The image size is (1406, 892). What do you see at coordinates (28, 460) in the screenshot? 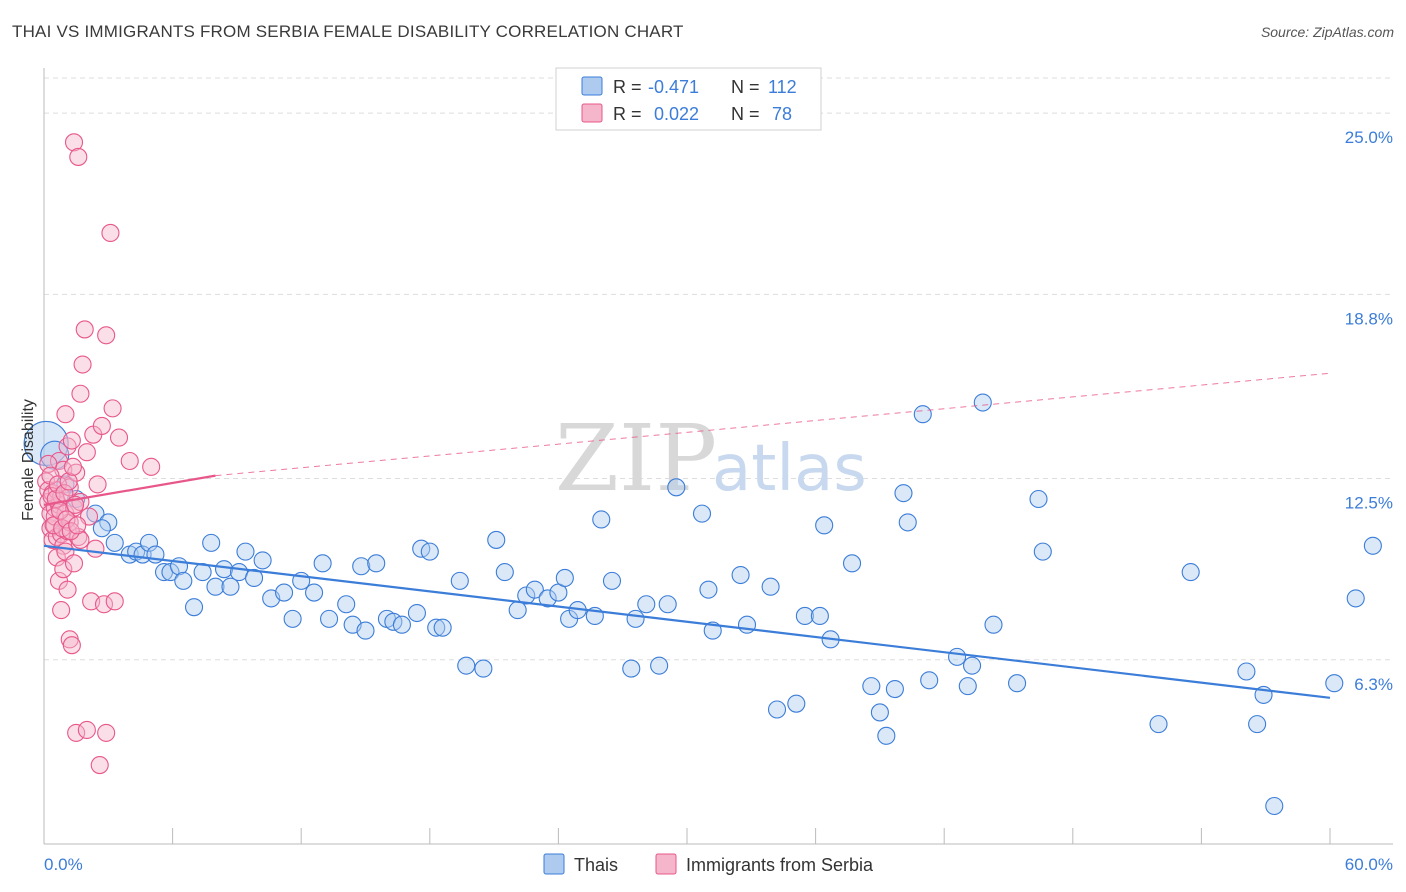
I see `y-axis-title: Female Disability` at bounding box center [28, 460].